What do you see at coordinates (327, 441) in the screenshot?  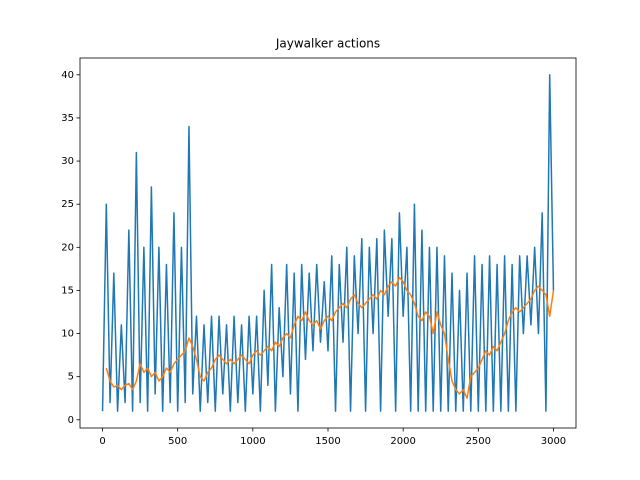 I see `x-tick-label: 1500` at bounding box center [327, 441].